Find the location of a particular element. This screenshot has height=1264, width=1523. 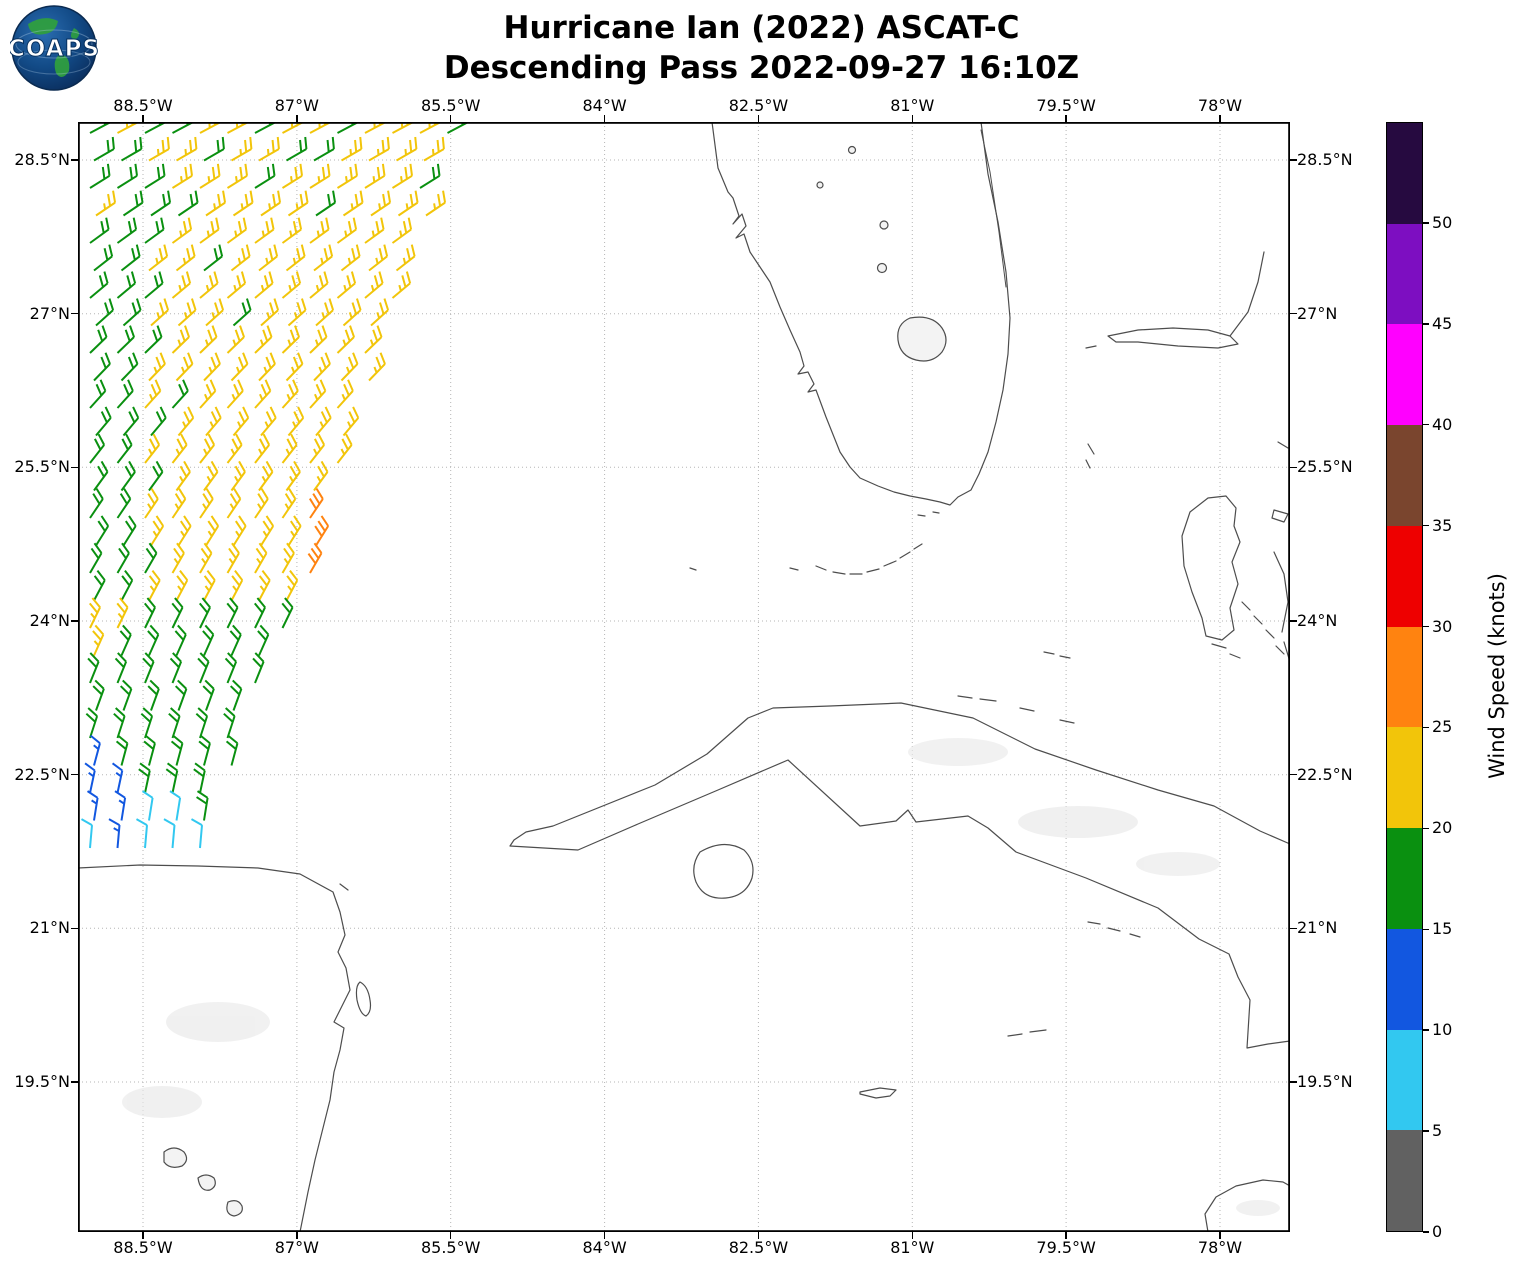

lat-tick-label-right: 24°N is located at coordinates (1317, 620).